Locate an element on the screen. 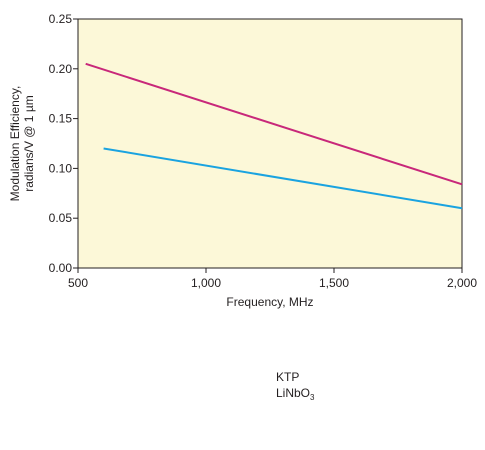  y-axis-title-line-2: radians/V @ 1 µm is located at coordinates (29, 143).